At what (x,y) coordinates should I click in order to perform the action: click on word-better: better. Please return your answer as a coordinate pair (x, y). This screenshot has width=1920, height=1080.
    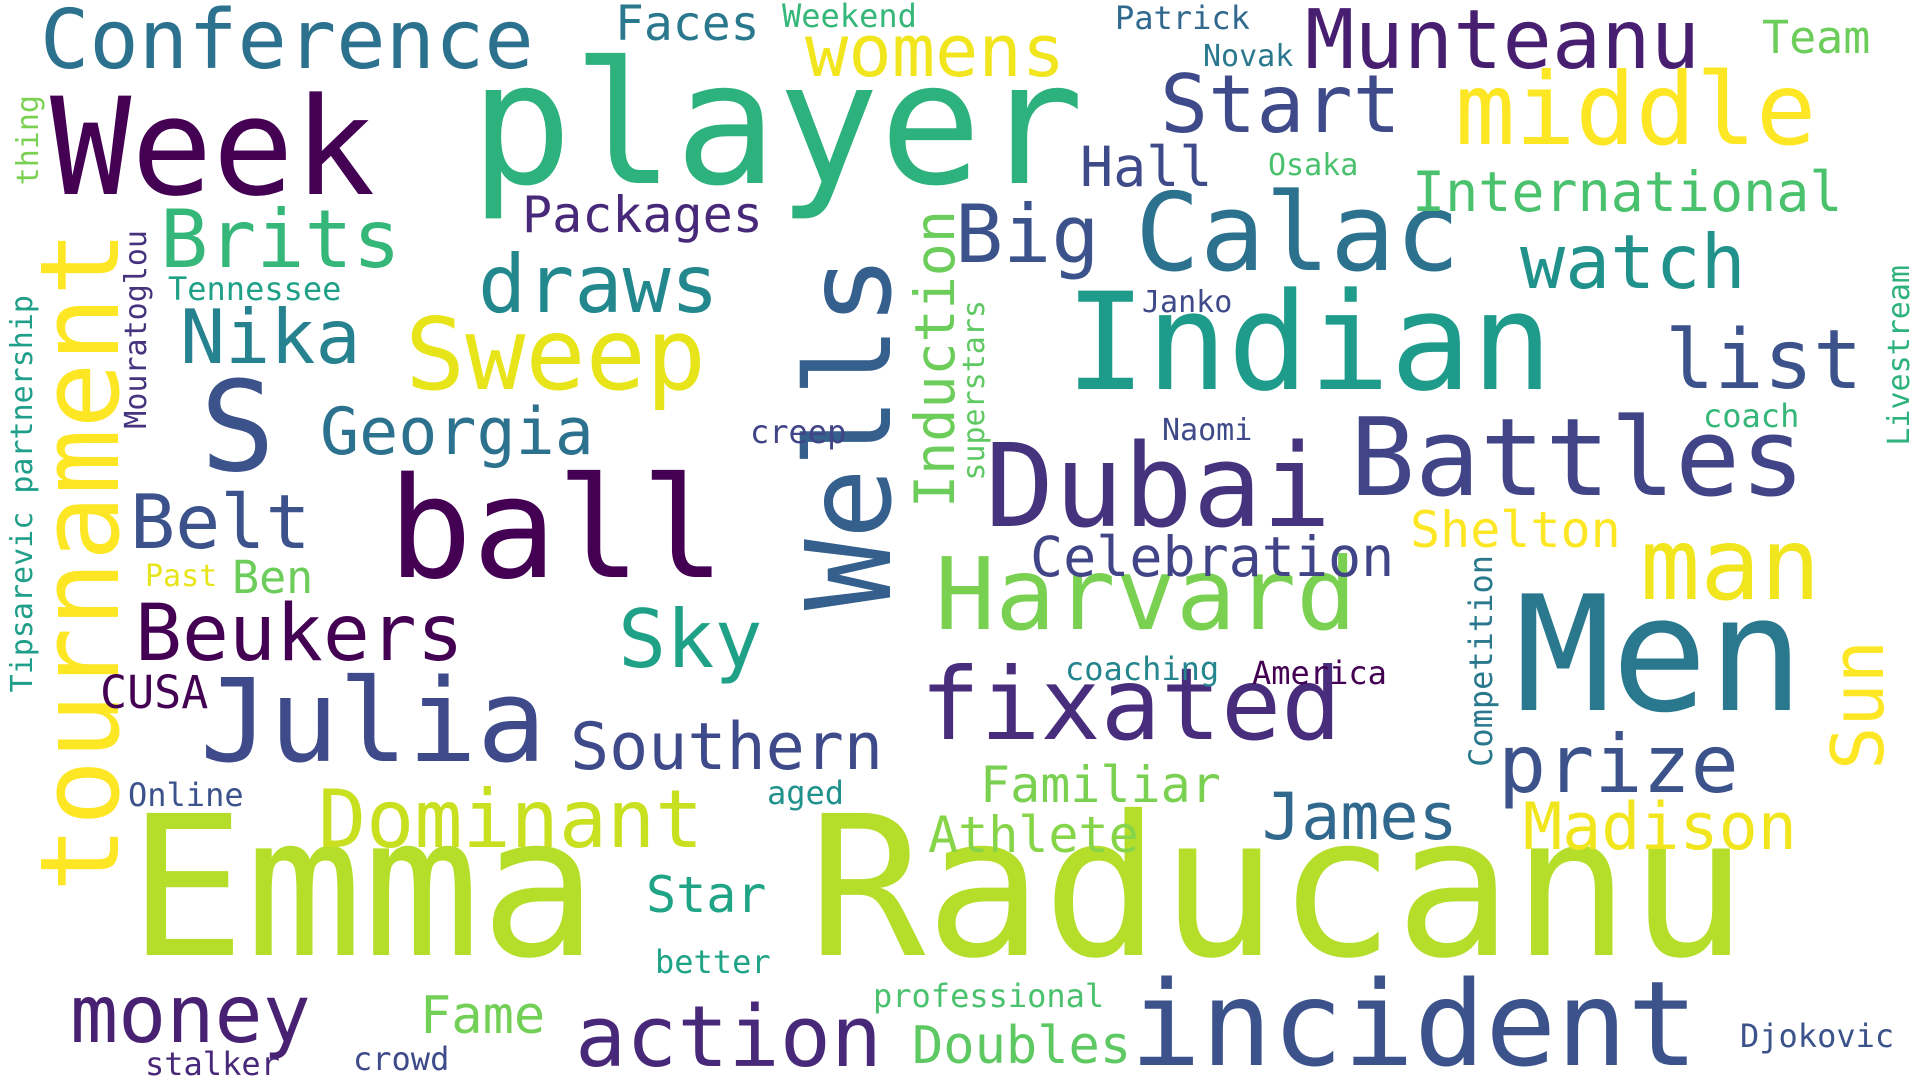
    Looking at the image, I should click on (713, 962).